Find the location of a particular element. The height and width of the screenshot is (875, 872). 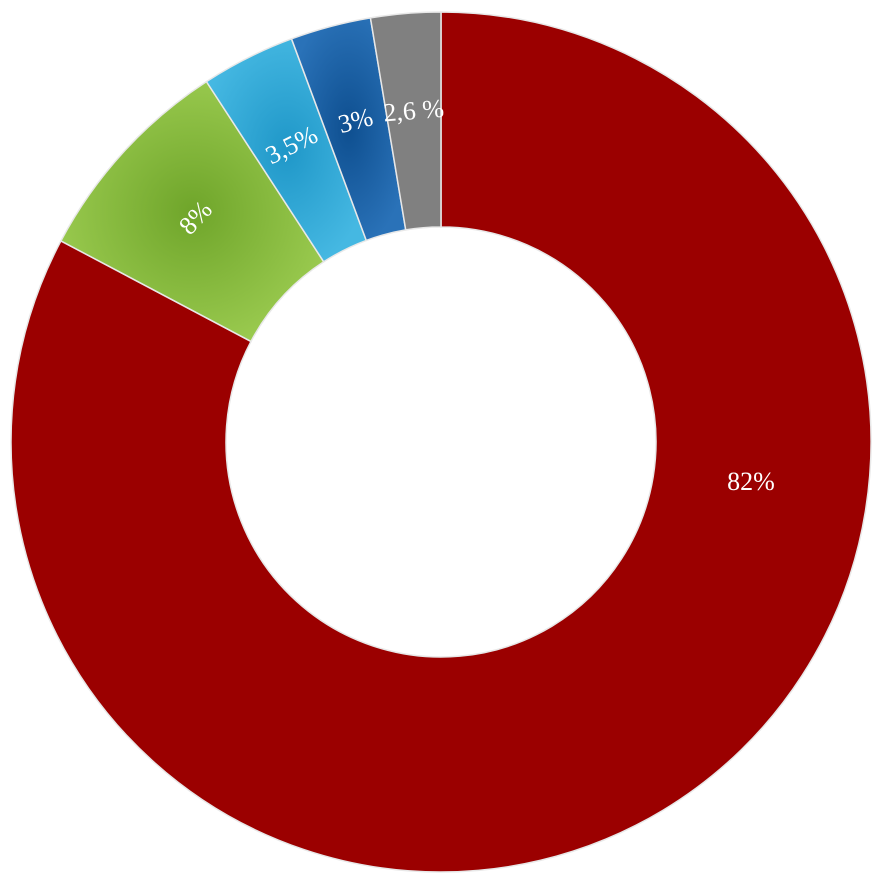

slice-data-label: 2,6 % is located at coordinates (413, 111).